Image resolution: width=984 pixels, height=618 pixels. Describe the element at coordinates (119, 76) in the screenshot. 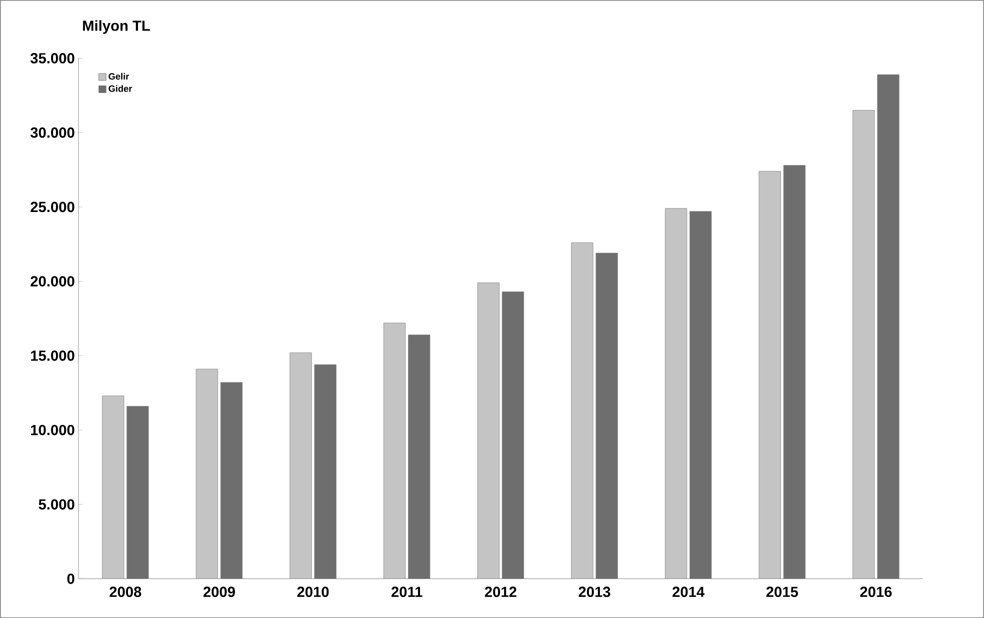

I see `legend-label: Gelir` at that location.